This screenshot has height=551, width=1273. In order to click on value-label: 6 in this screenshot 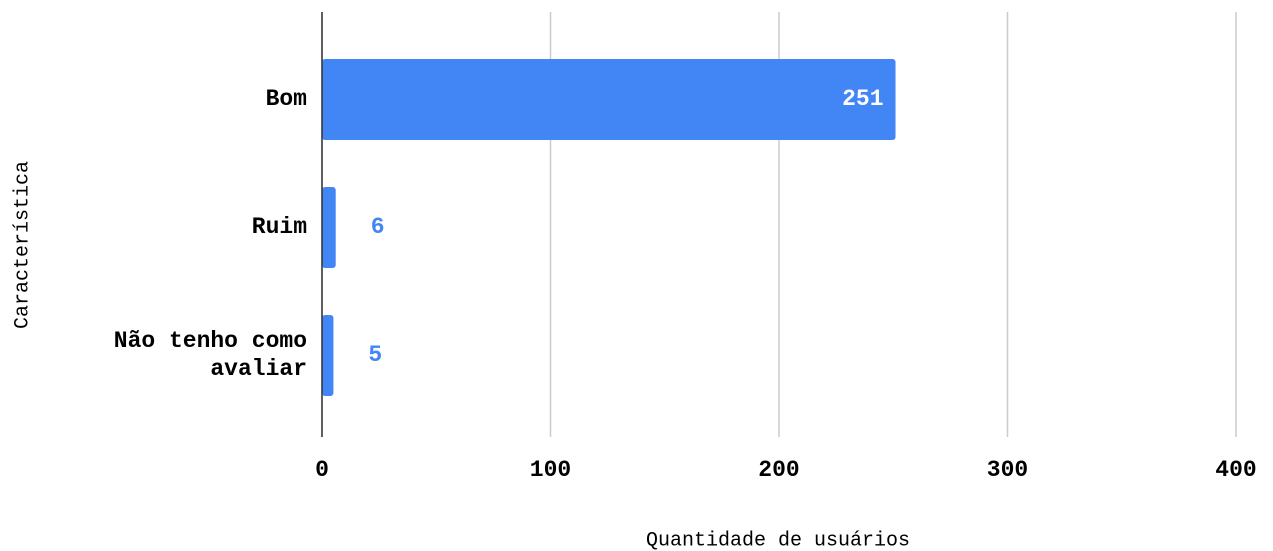, I will do `click(378, 227)`.